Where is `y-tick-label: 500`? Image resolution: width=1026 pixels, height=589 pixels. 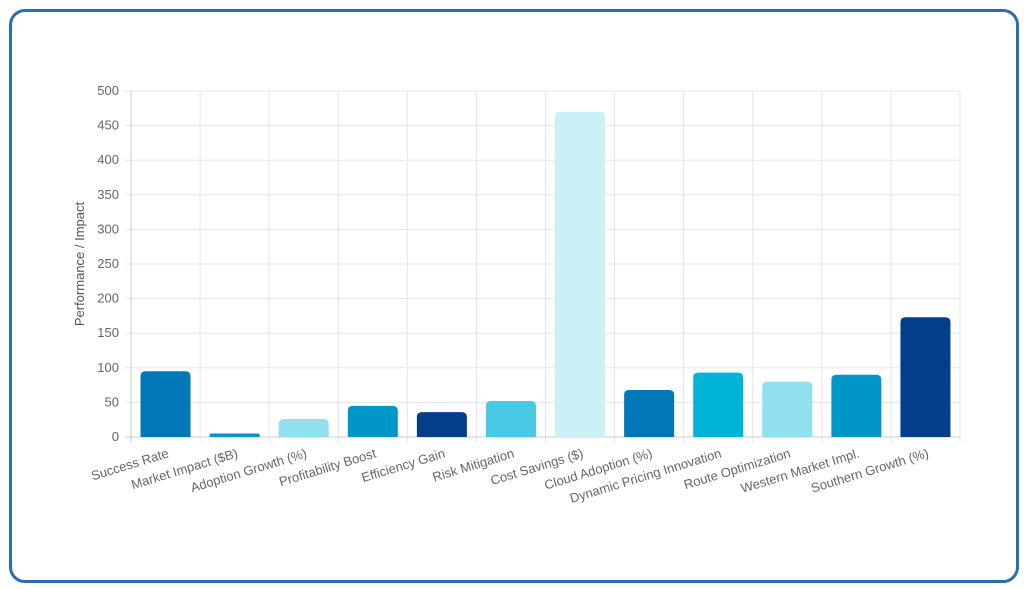
y-tick-label: 500 is located at coordinates (108, 90).